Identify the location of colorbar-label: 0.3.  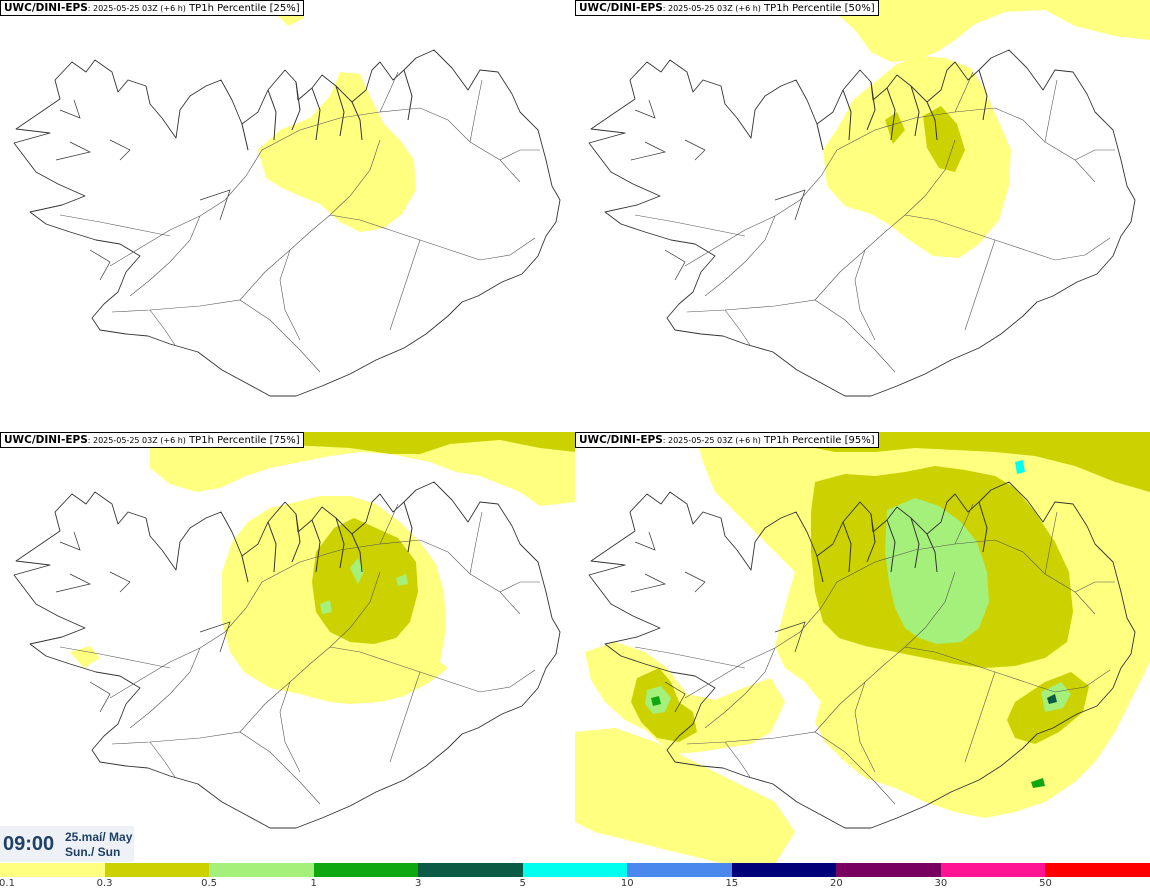
(104, 883).